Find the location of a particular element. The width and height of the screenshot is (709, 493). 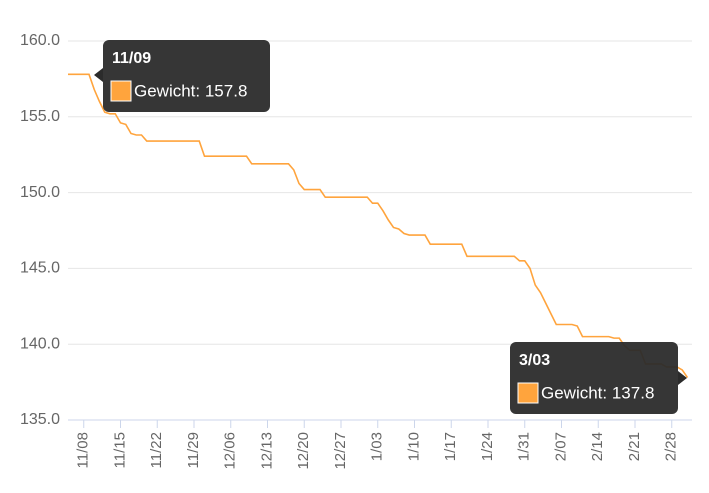

tooltip-text: Gewicht: 157.8 is located at coordinates (190, 90).